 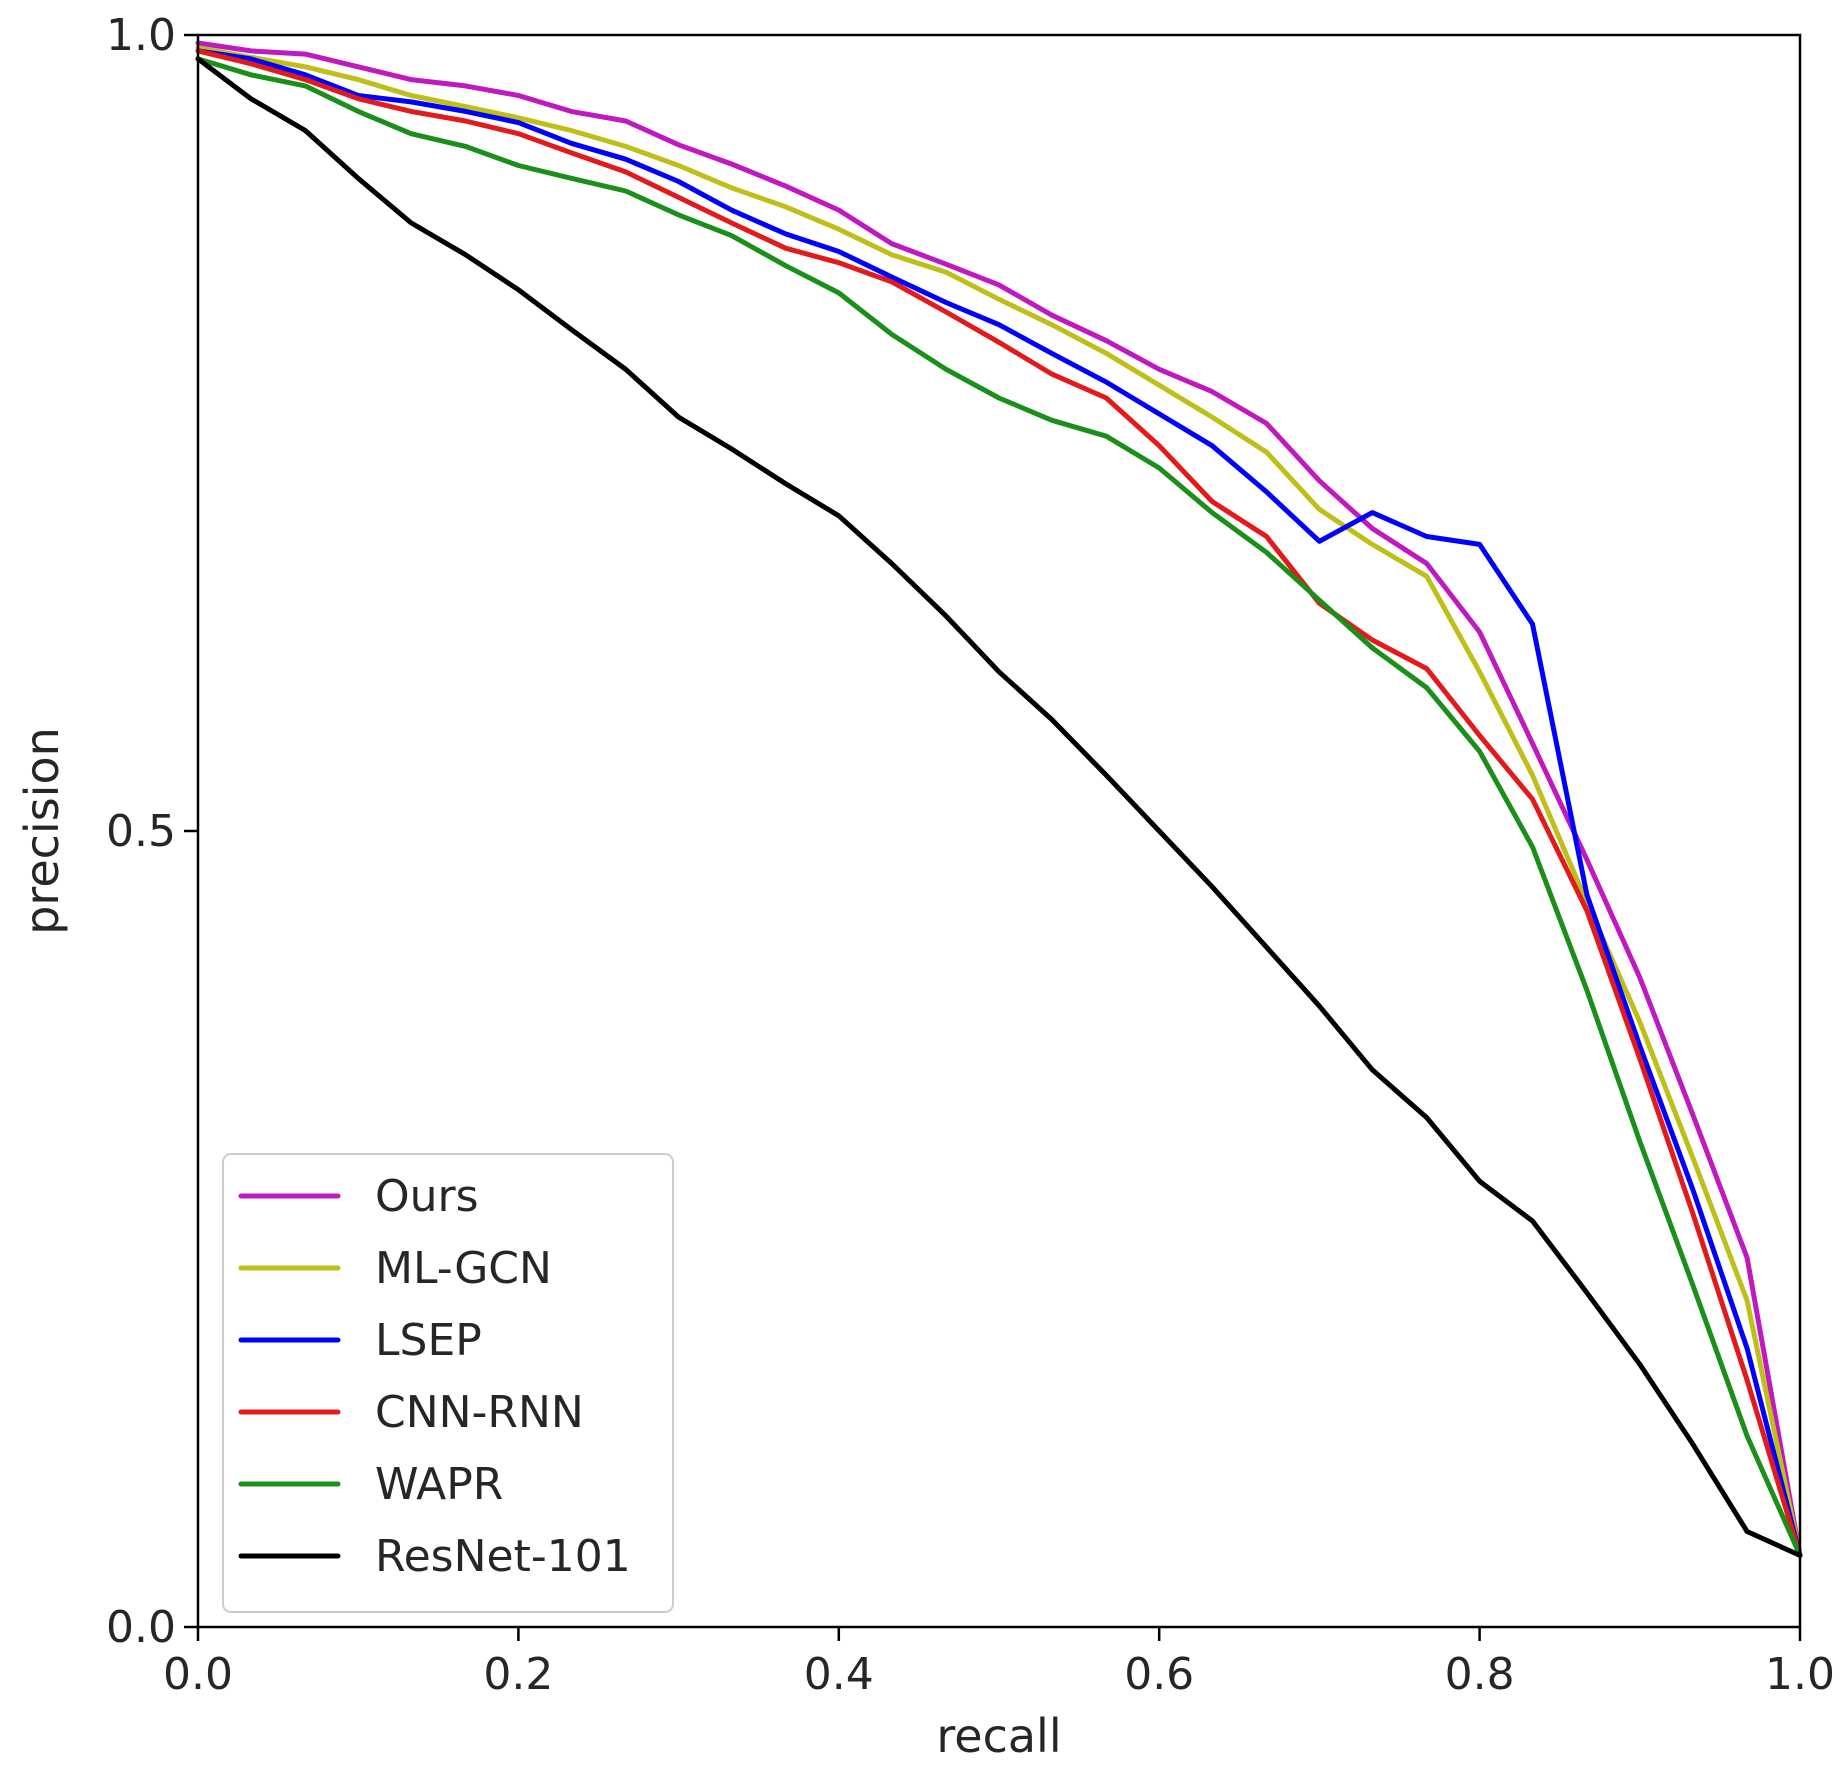 I want to click on x-tick-label: 0.8, so click(x=1480, y=1674).